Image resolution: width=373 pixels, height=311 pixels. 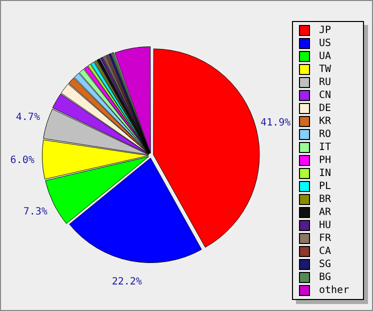 I want to click on legend-label: RO, so click(x=325, y=134).